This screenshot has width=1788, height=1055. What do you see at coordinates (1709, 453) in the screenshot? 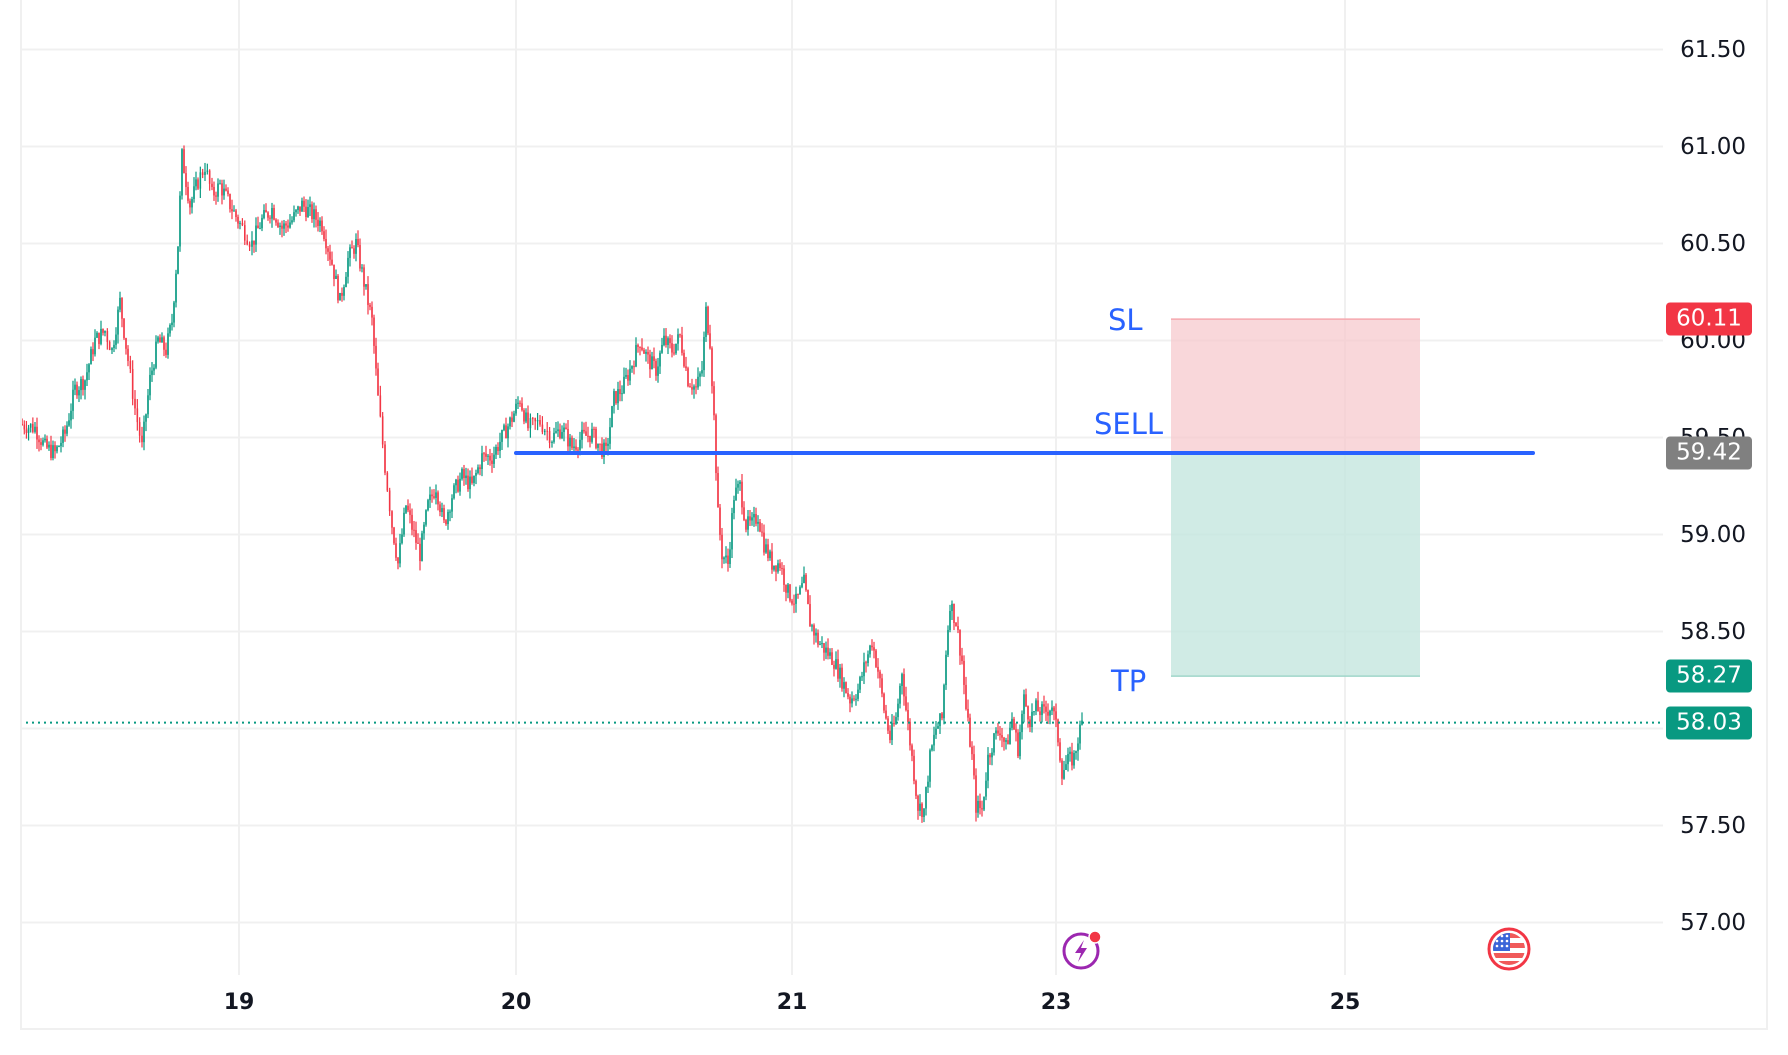
I see `entry-price-badge: 59.42` at bounding box center [1709, 453].